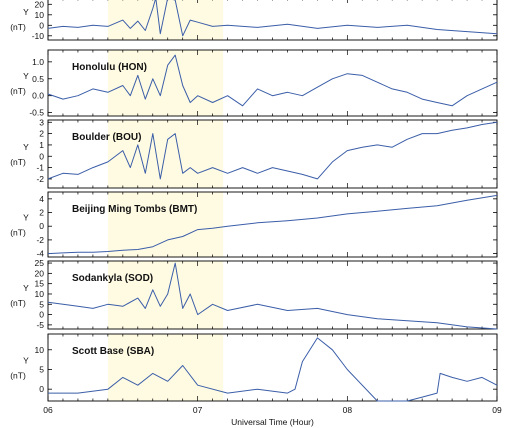 This screenshot has width=520, height=428. Describe the element at coordinates (106, 137) in the screenshot. I see `station-name: Boulder (BOU)` at that location.